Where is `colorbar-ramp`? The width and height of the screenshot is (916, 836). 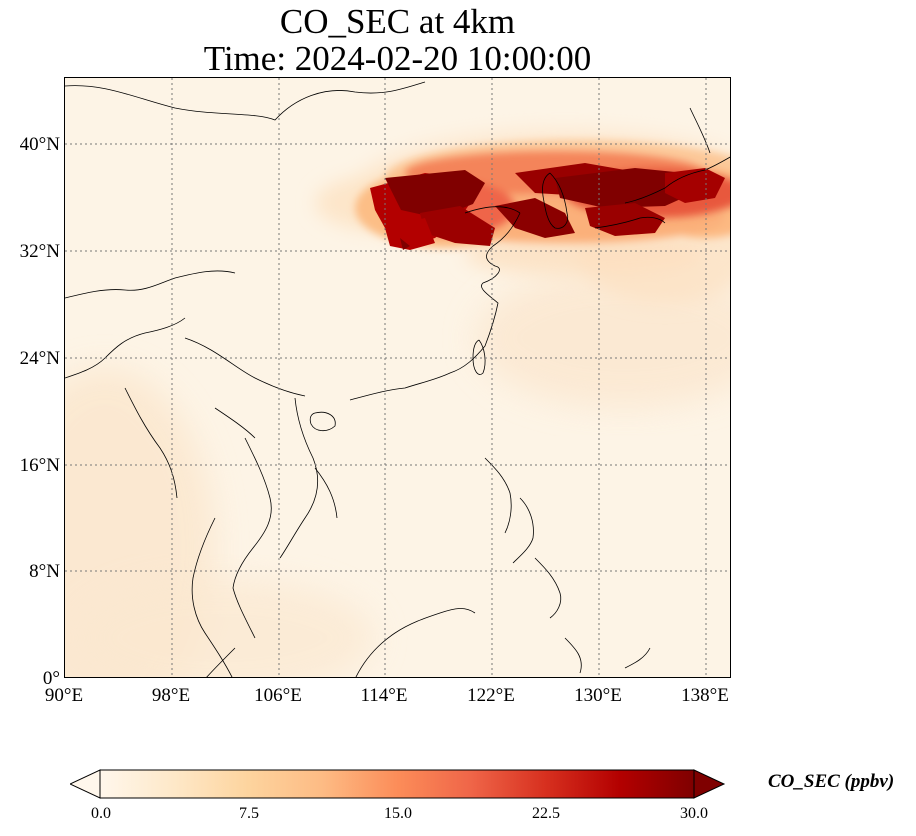
colorbar-ramp is located at coordinates (397, 784).